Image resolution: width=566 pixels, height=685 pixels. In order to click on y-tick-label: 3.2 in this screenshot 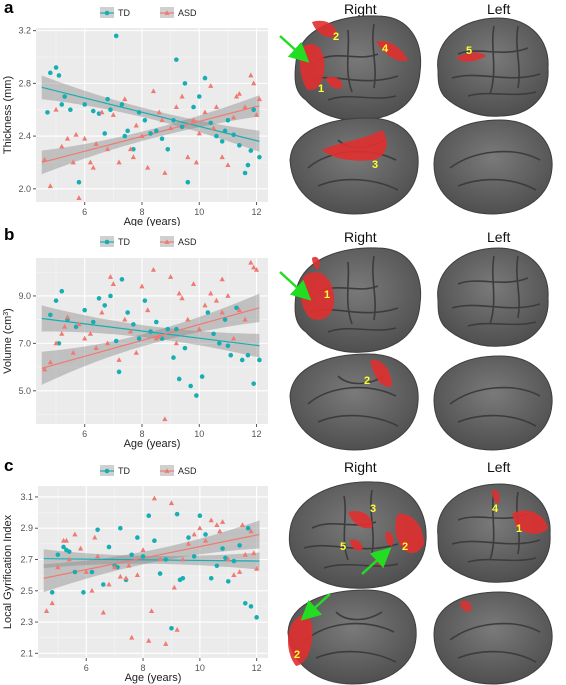, I will do `click(24, 31)`.